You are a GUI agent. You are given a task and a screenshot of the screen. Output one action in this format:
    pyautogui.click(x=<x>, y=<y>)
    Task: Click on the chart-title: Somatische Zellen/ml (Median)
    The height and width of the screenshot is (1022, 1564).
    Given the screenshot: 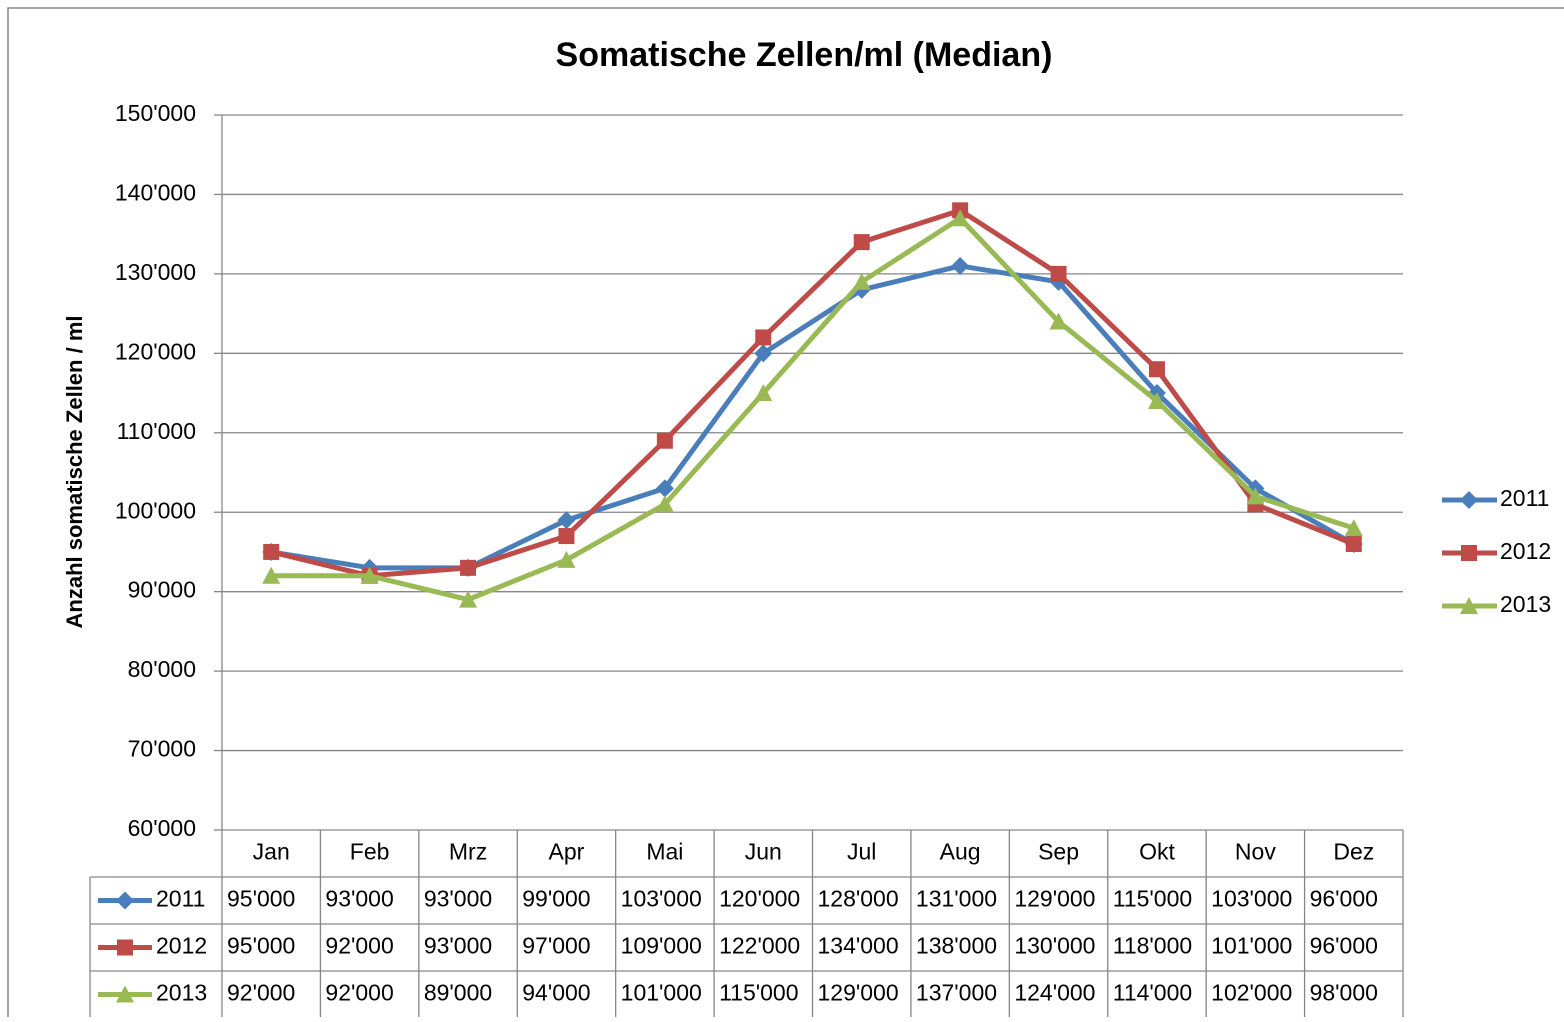 What is the action you would take?
    pyautogui.click(x=804, y=55)
    